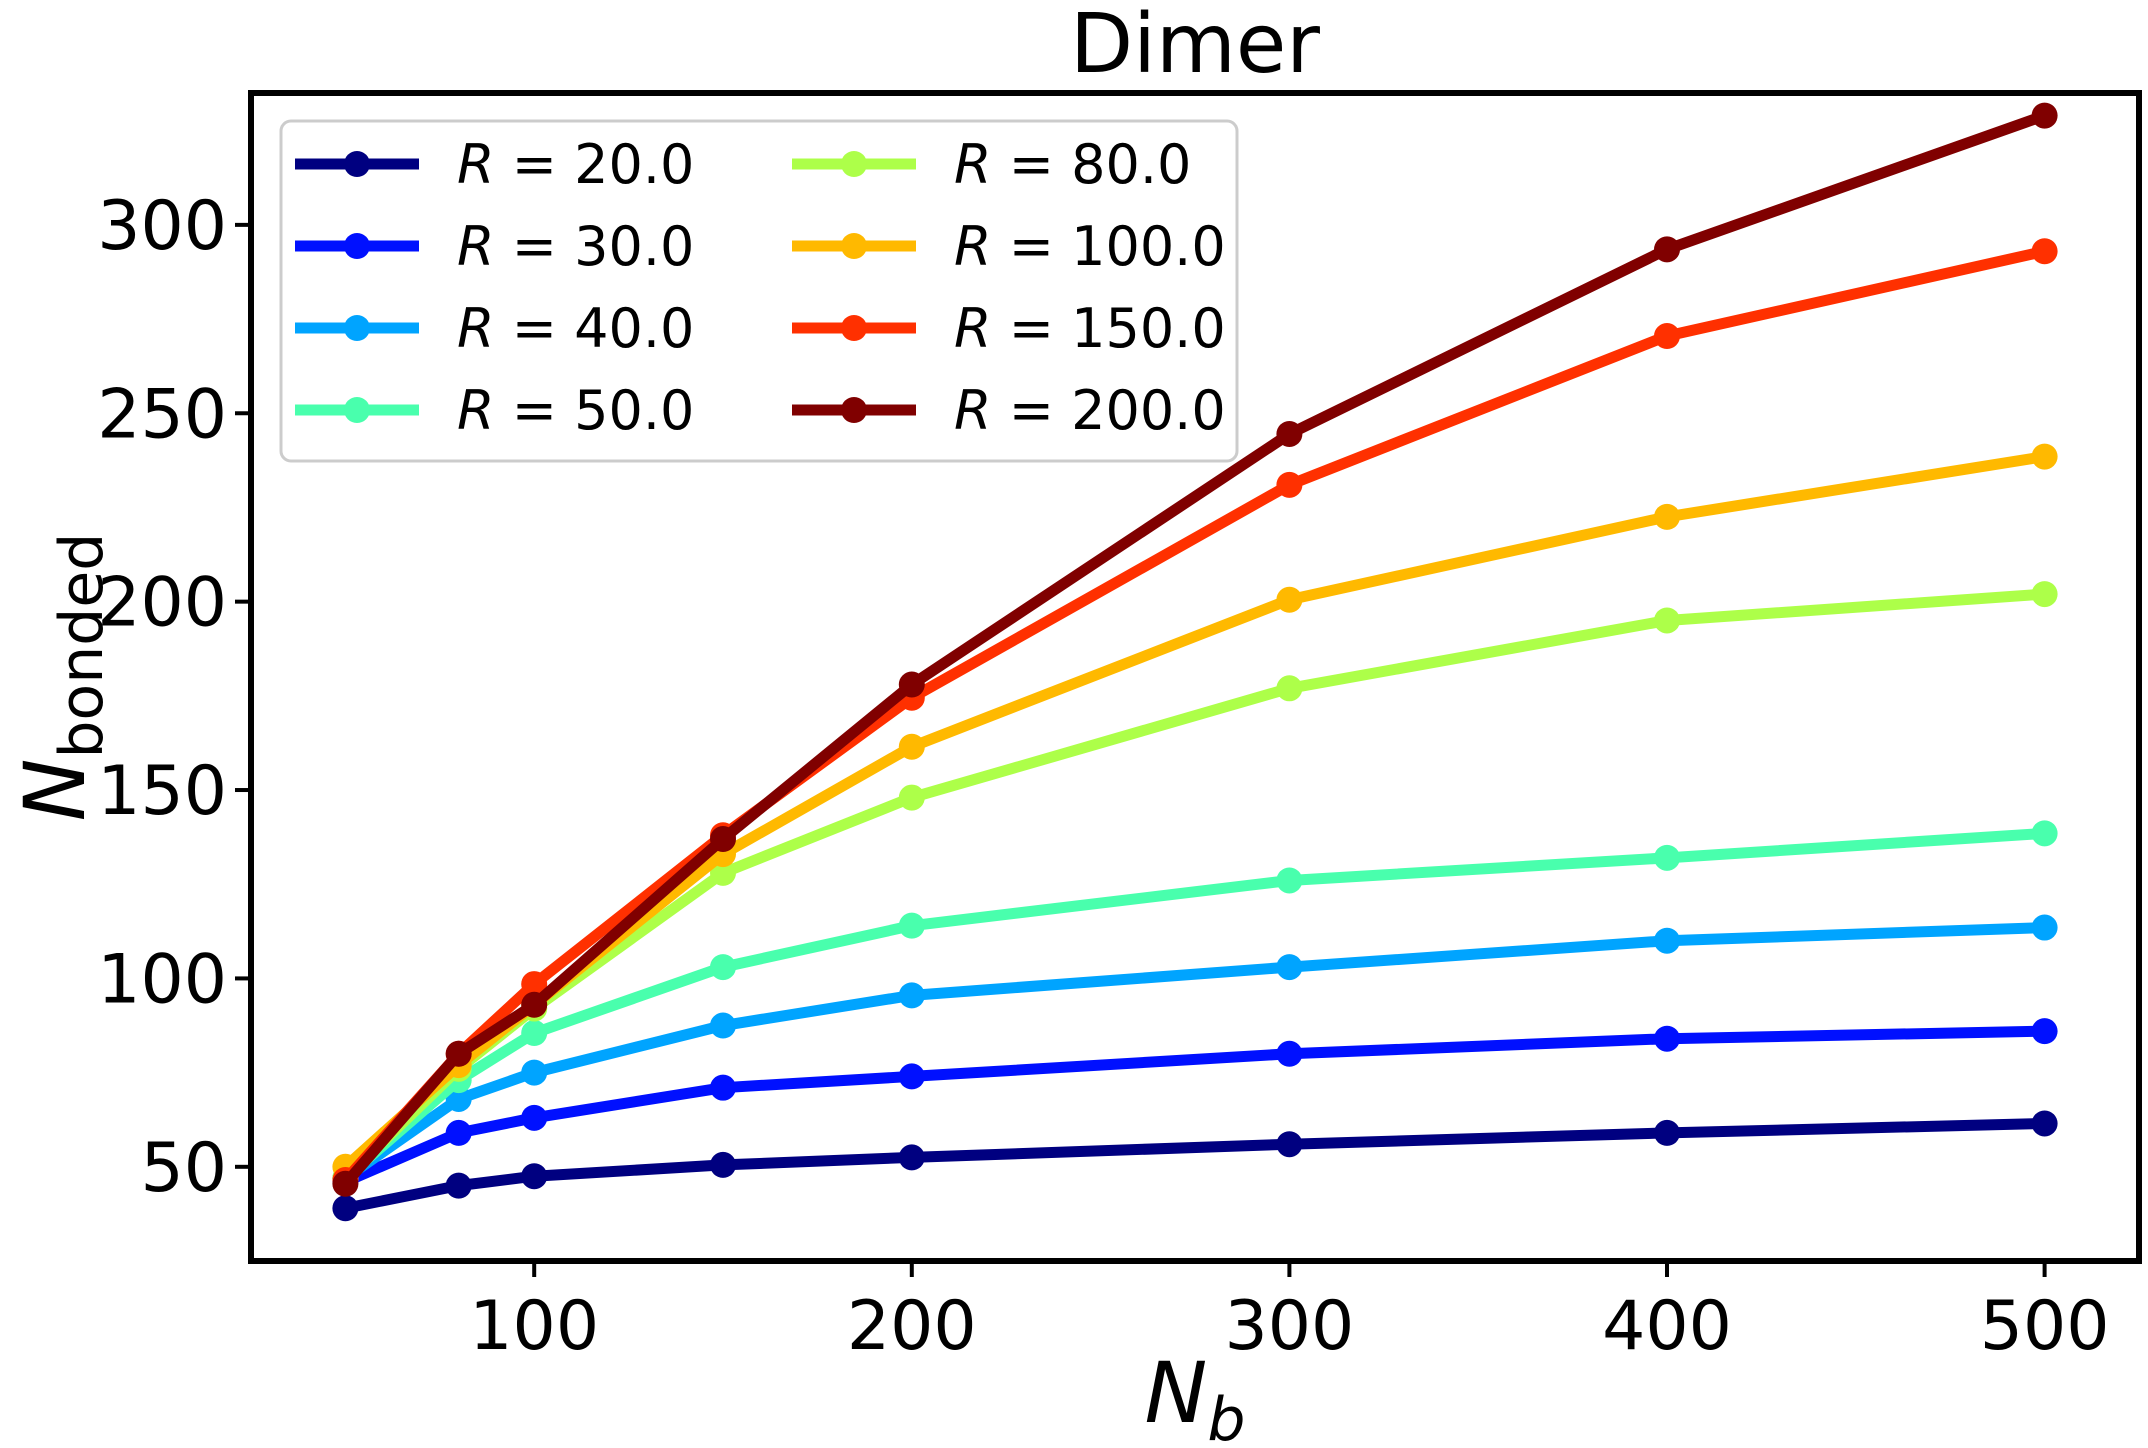 The width and height of the screenshot is (2148, 1448). I want to click on legend-entry: R = 20.0, so click(494, 164).